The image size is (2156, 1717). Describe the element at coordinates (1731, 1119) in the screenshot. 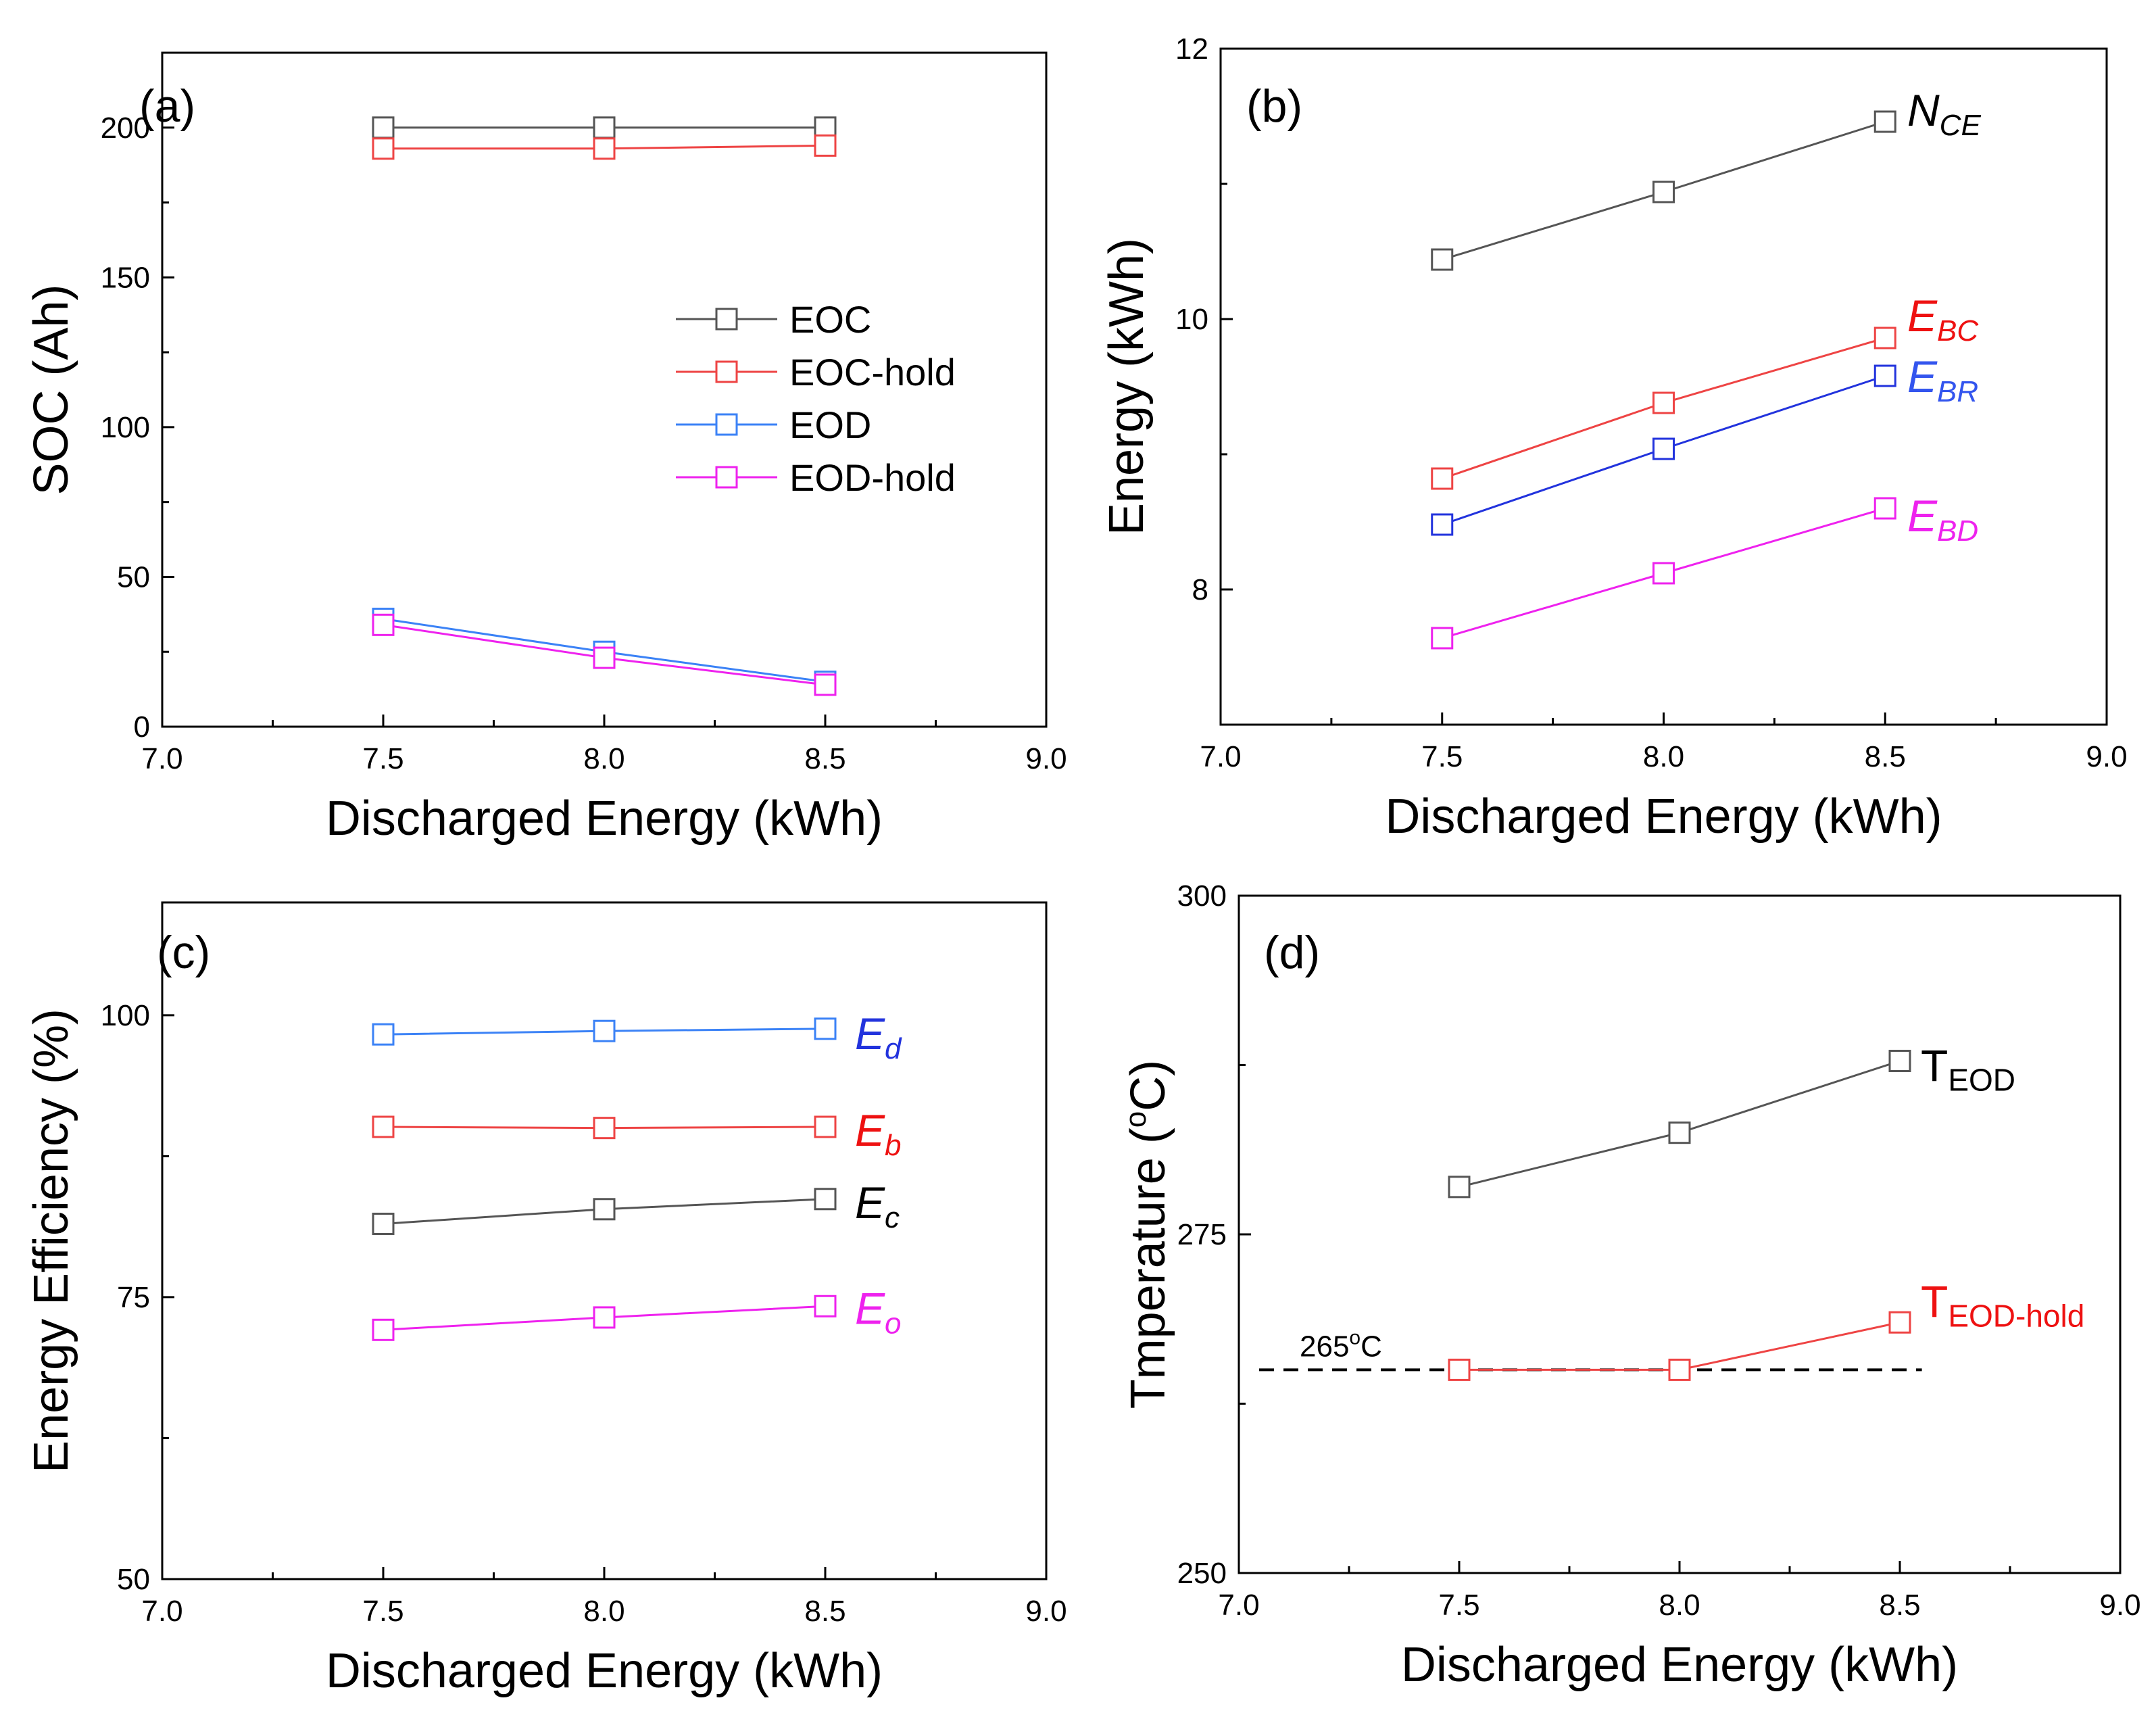

I see `series-T-EOD: TEOD` at that location.